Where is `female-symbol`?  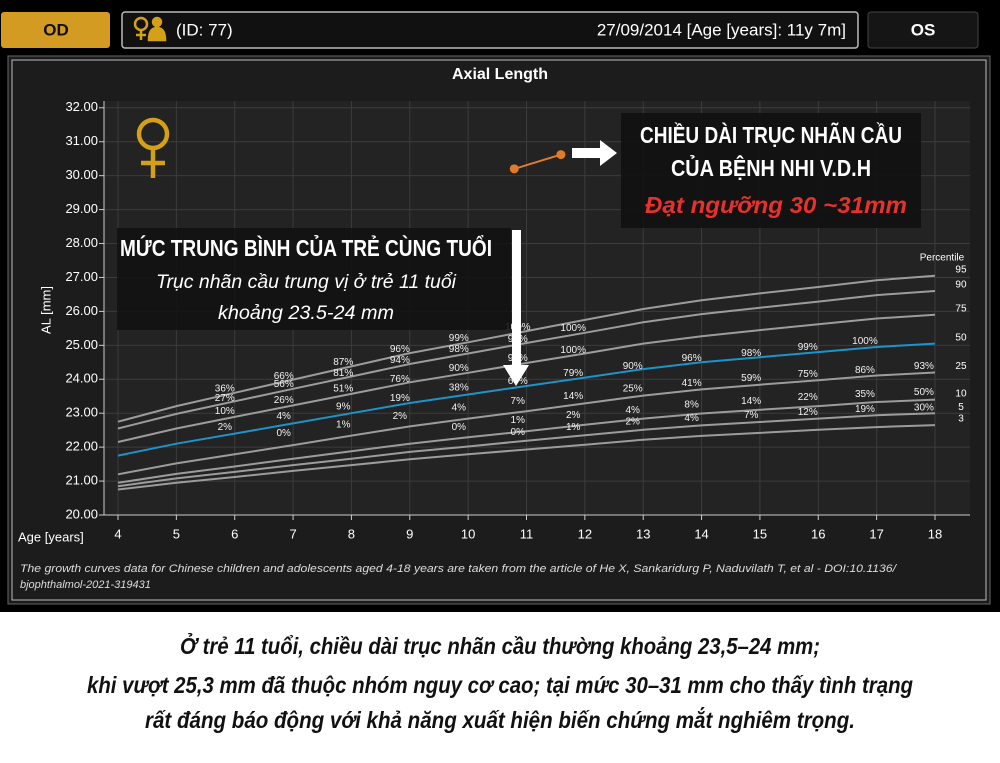
female-symbol is located at coordinates (153, 147).